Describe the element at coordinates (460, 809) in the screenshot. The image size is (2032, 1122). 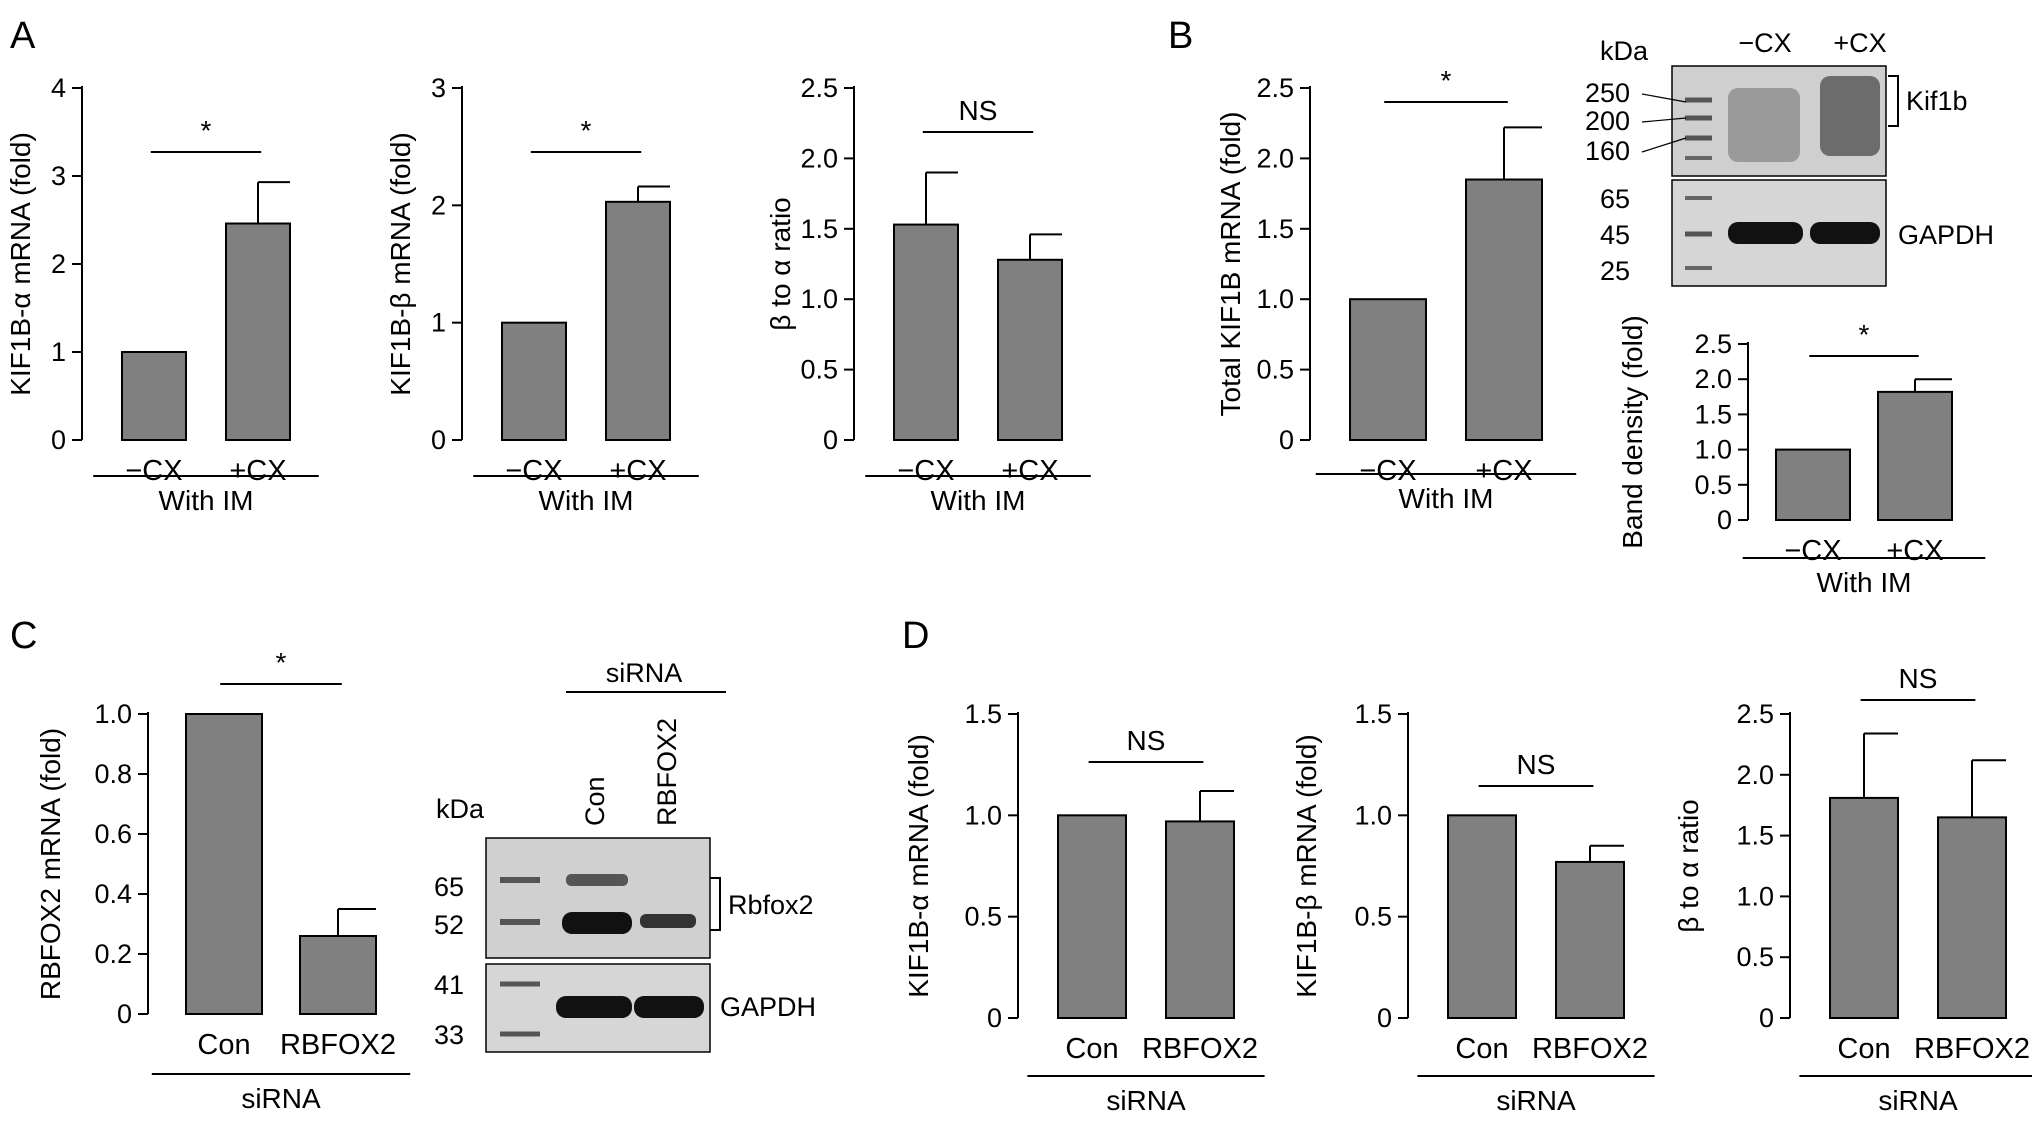
I see `blot-c-kda-label: kDa` at that location.